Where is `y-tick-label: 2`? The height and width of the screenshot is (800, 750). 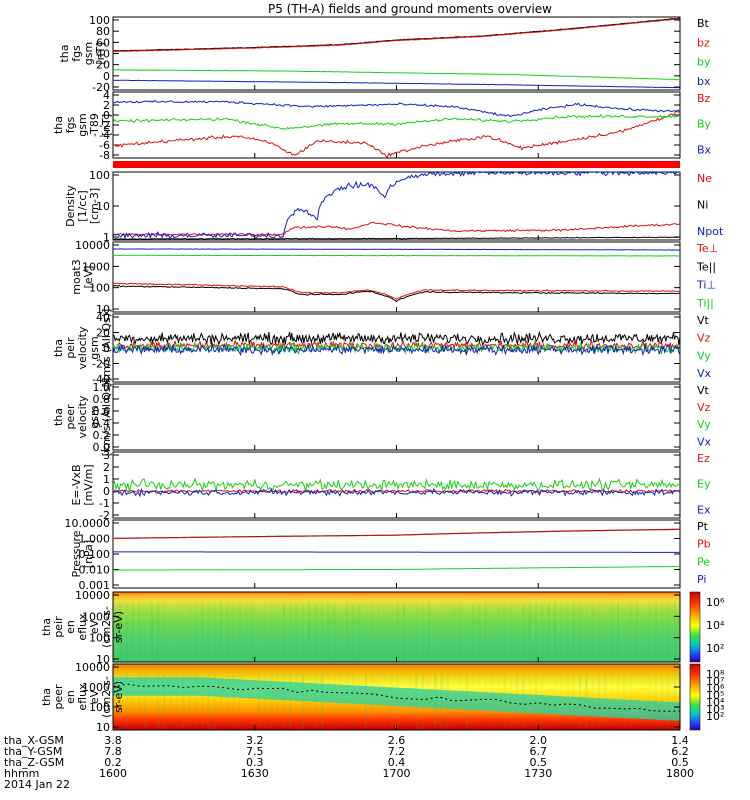
y-tick-label: 2 is located at coordinates (106, 467).